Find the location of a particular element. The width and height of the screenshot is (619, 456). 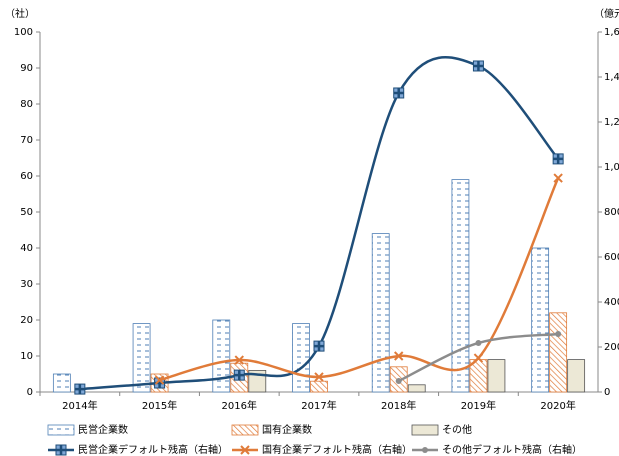

x-tick-label: 2015年 is located at coordinates (159, 405).